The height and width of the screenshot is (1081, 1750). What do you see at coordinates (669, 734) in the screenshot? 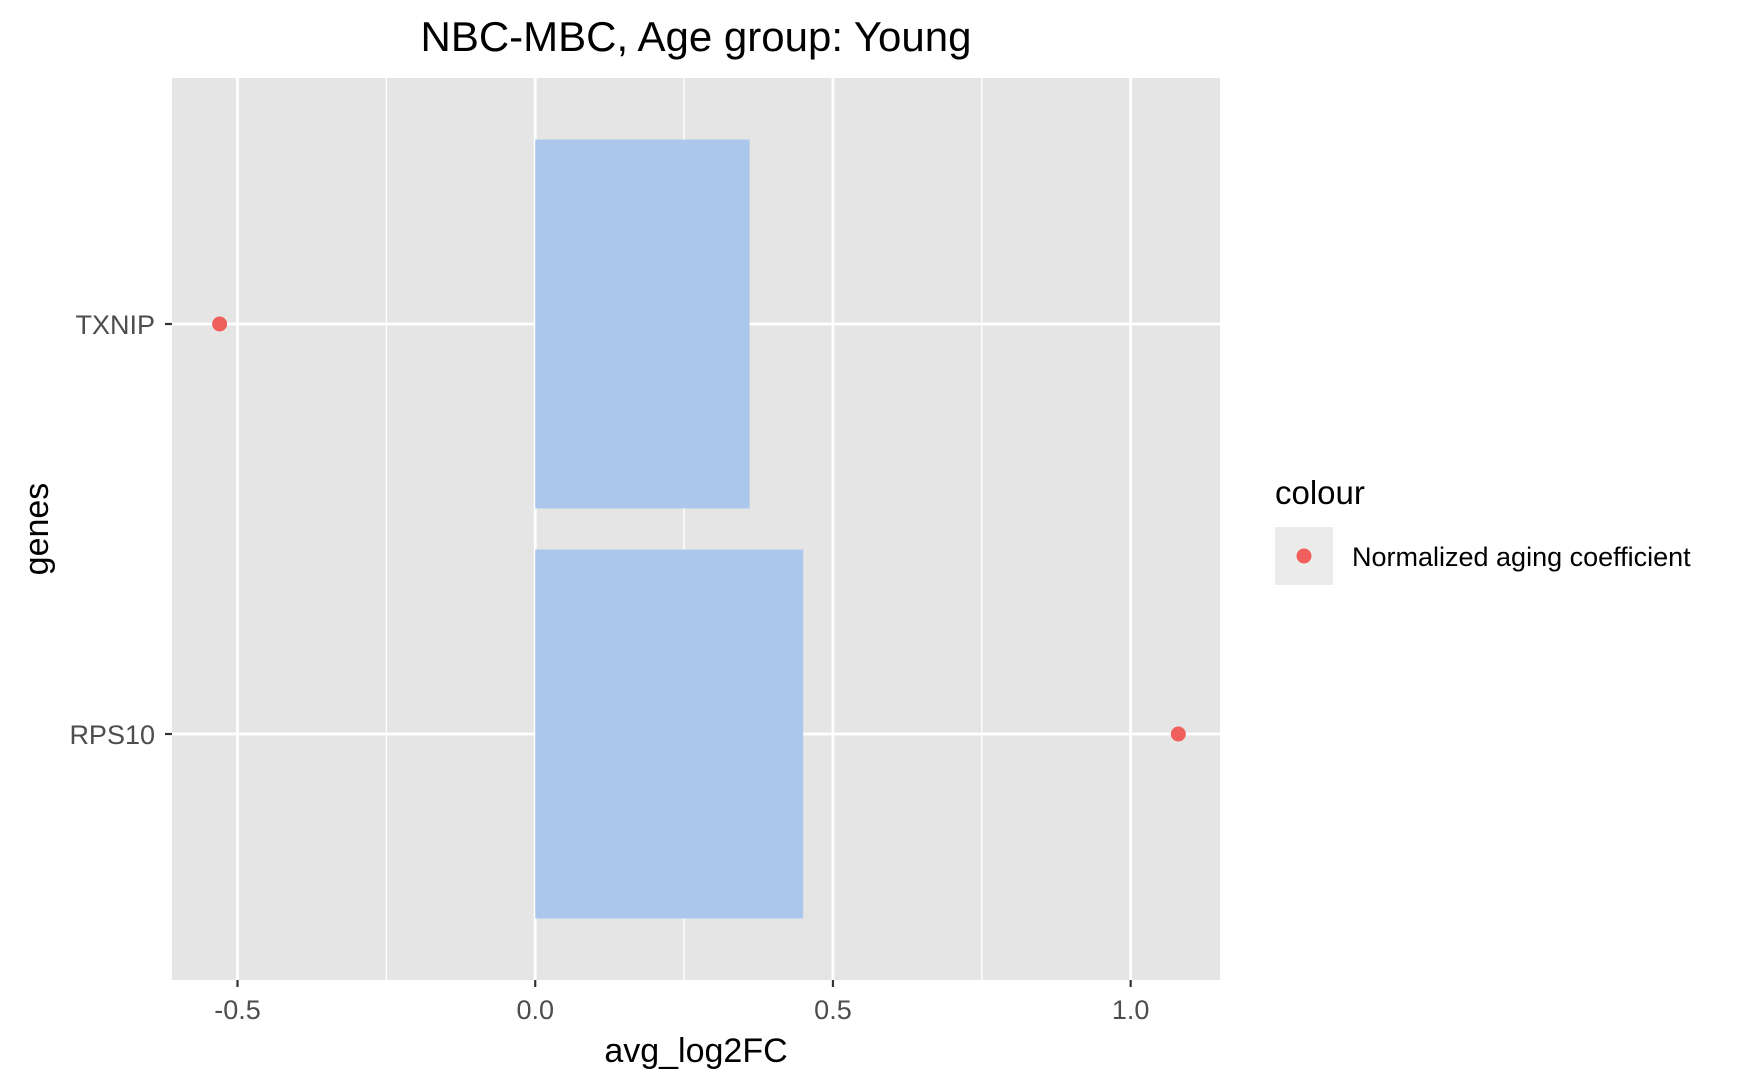
I see `bar-rps10` at bounding box center [669, 734].